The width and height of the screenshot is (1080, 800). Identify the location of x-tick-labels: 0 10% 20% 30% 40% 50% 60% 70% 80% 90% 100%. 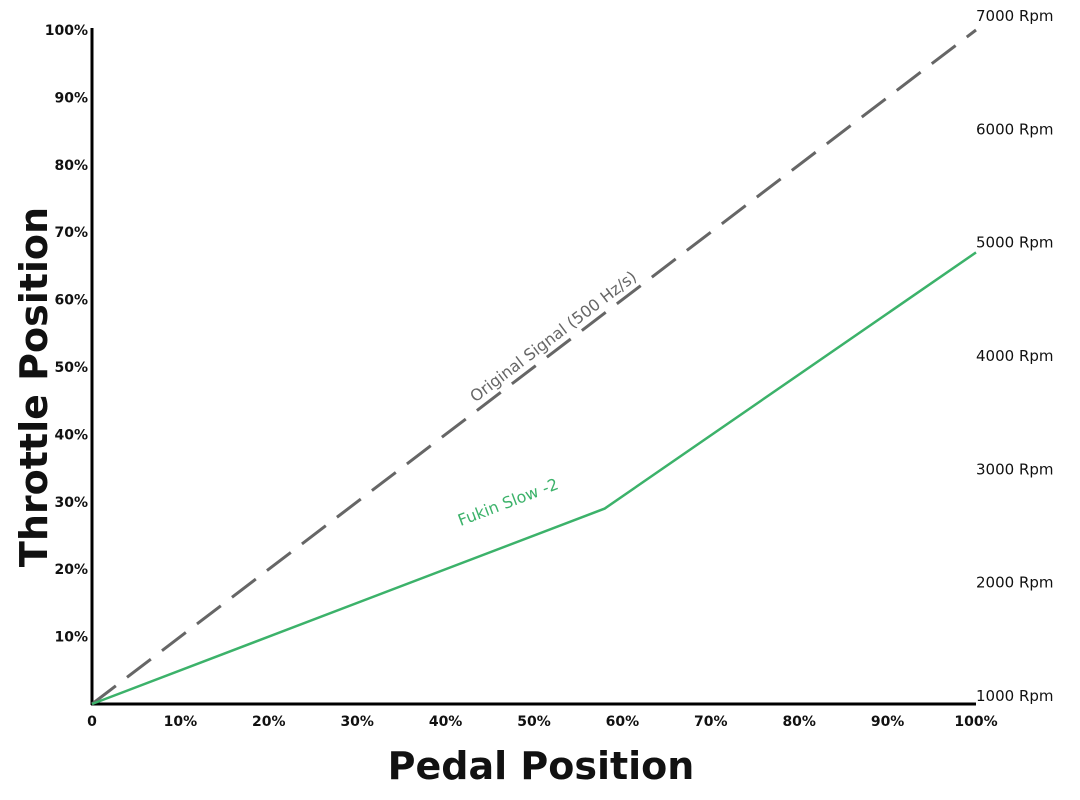
(542, 722).